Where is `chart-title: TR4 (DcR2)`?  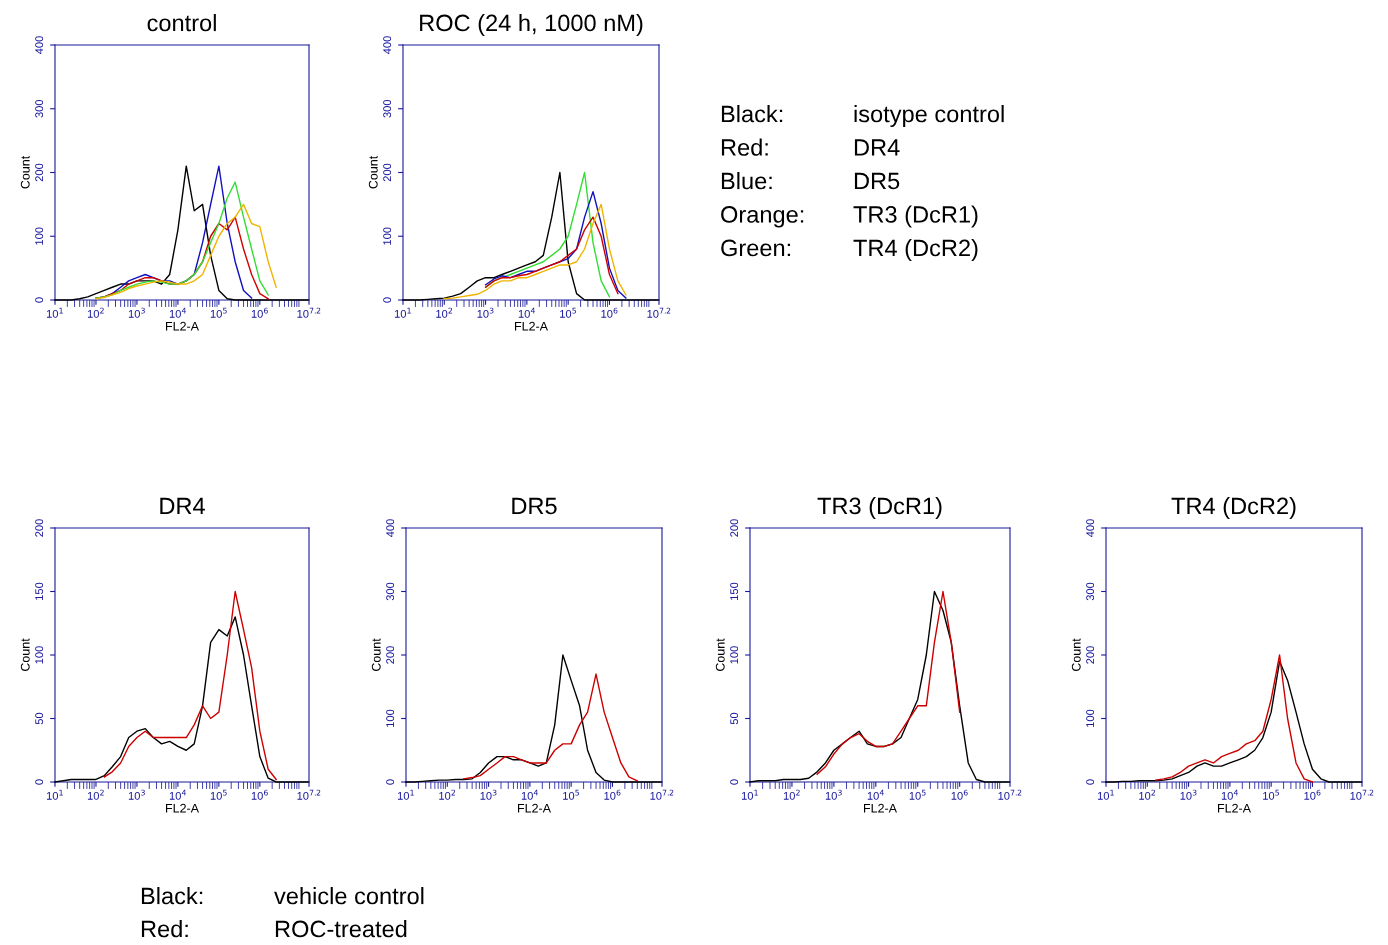
chart-title: TR4 (DcR2) is located at coordinates (1233, 508).